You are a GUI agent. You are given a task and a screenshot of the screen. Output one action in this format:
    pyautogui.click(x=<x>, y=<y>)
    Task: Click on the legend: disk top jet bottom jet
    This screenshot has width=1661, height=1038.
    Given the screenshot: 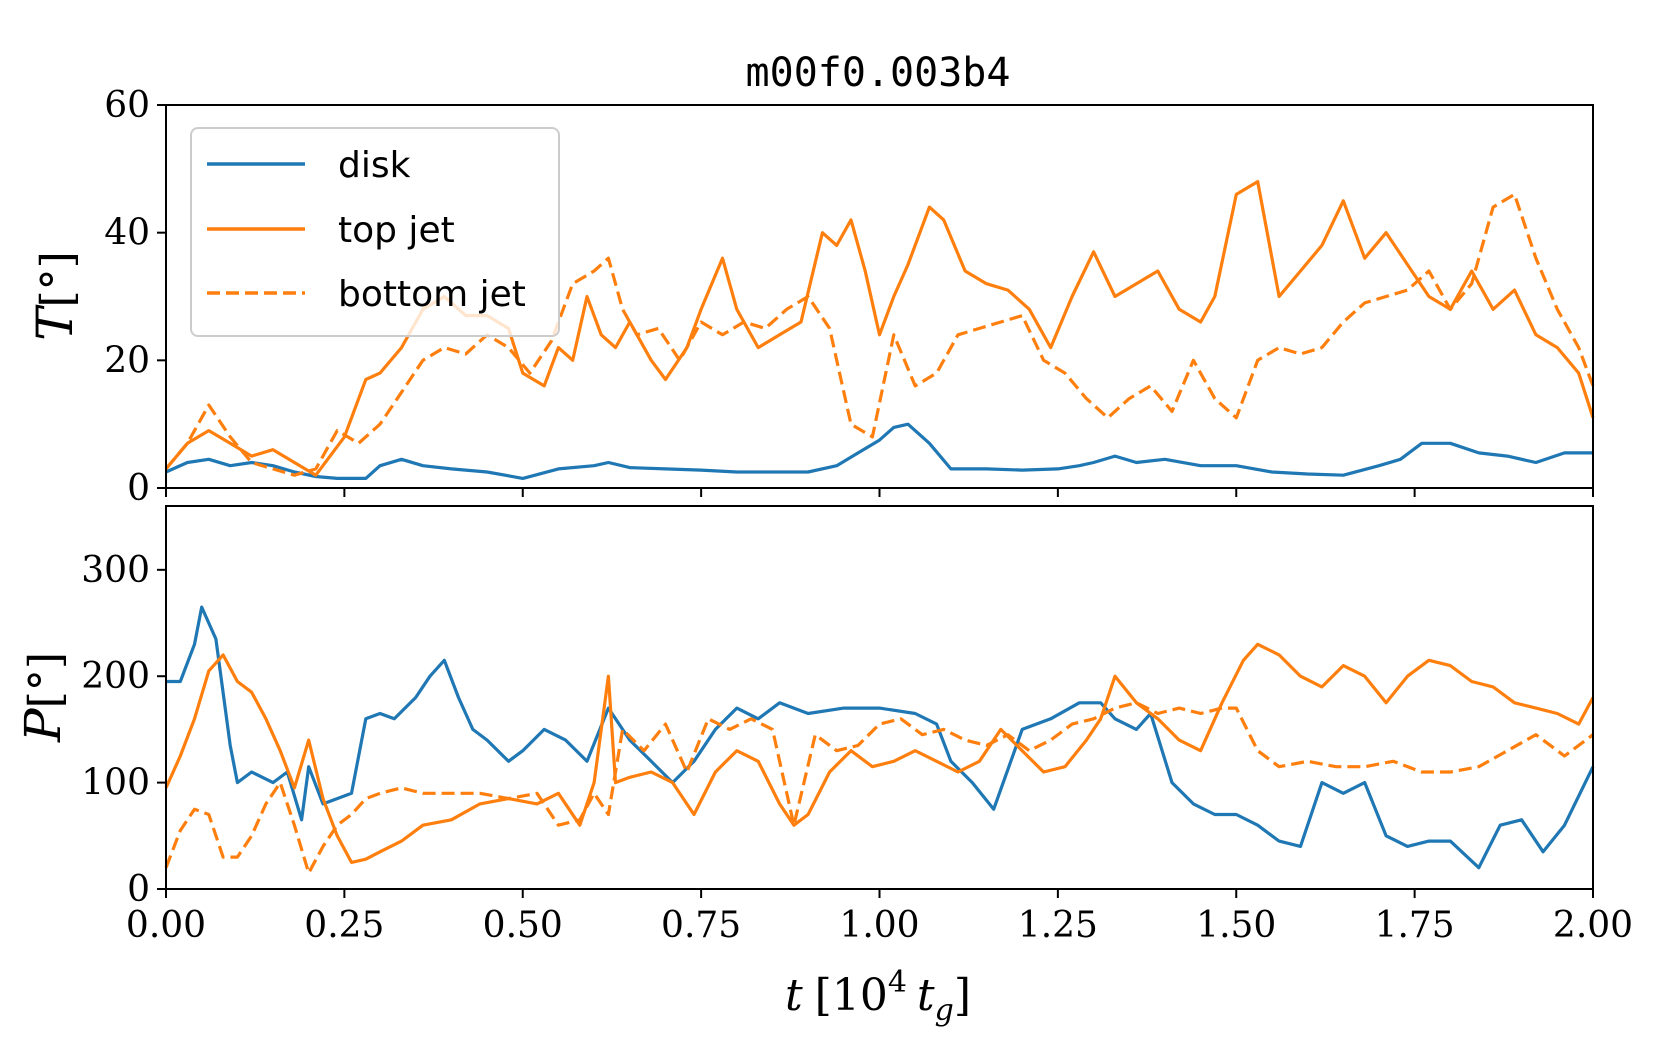 What is the action you would take?
    pyautogui.click(x=375, y=232)
    